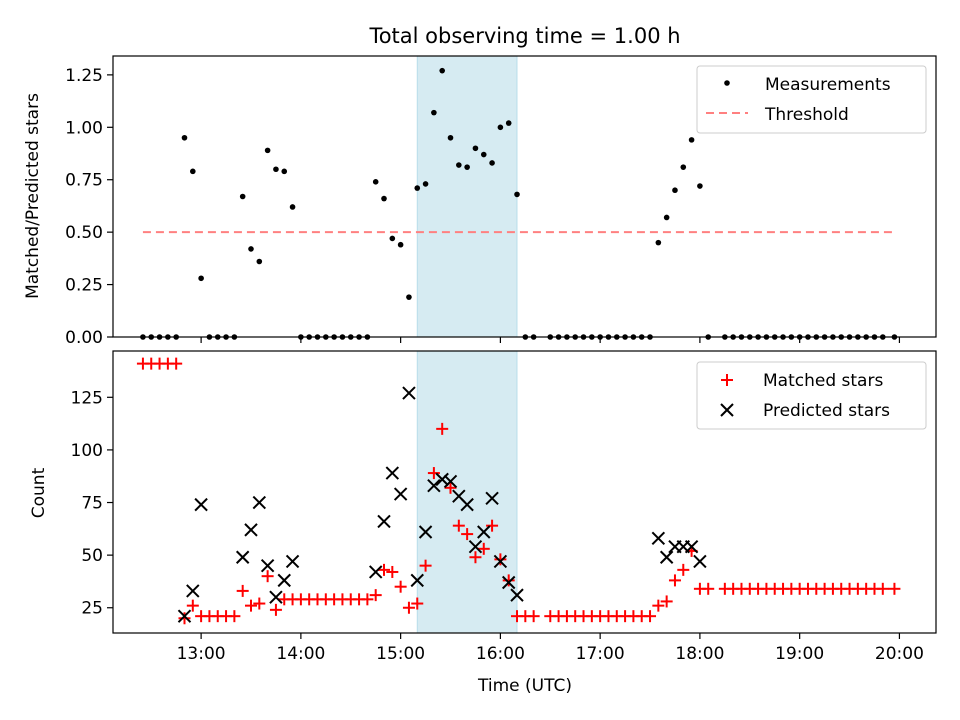  I want to click on bottom-y-axis-ticks: 25 50 75 100 125, so click(92, 503).